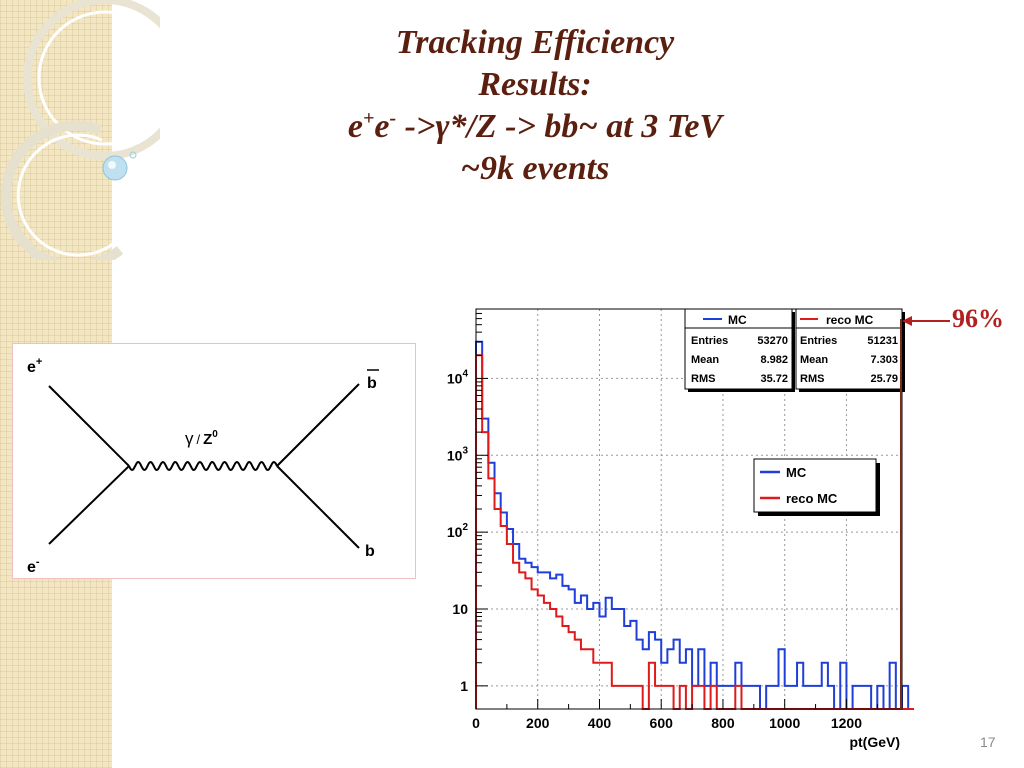 This screenshot has width=1024, height=768. I want to click on title-e-minus: e, so click(382, 126).